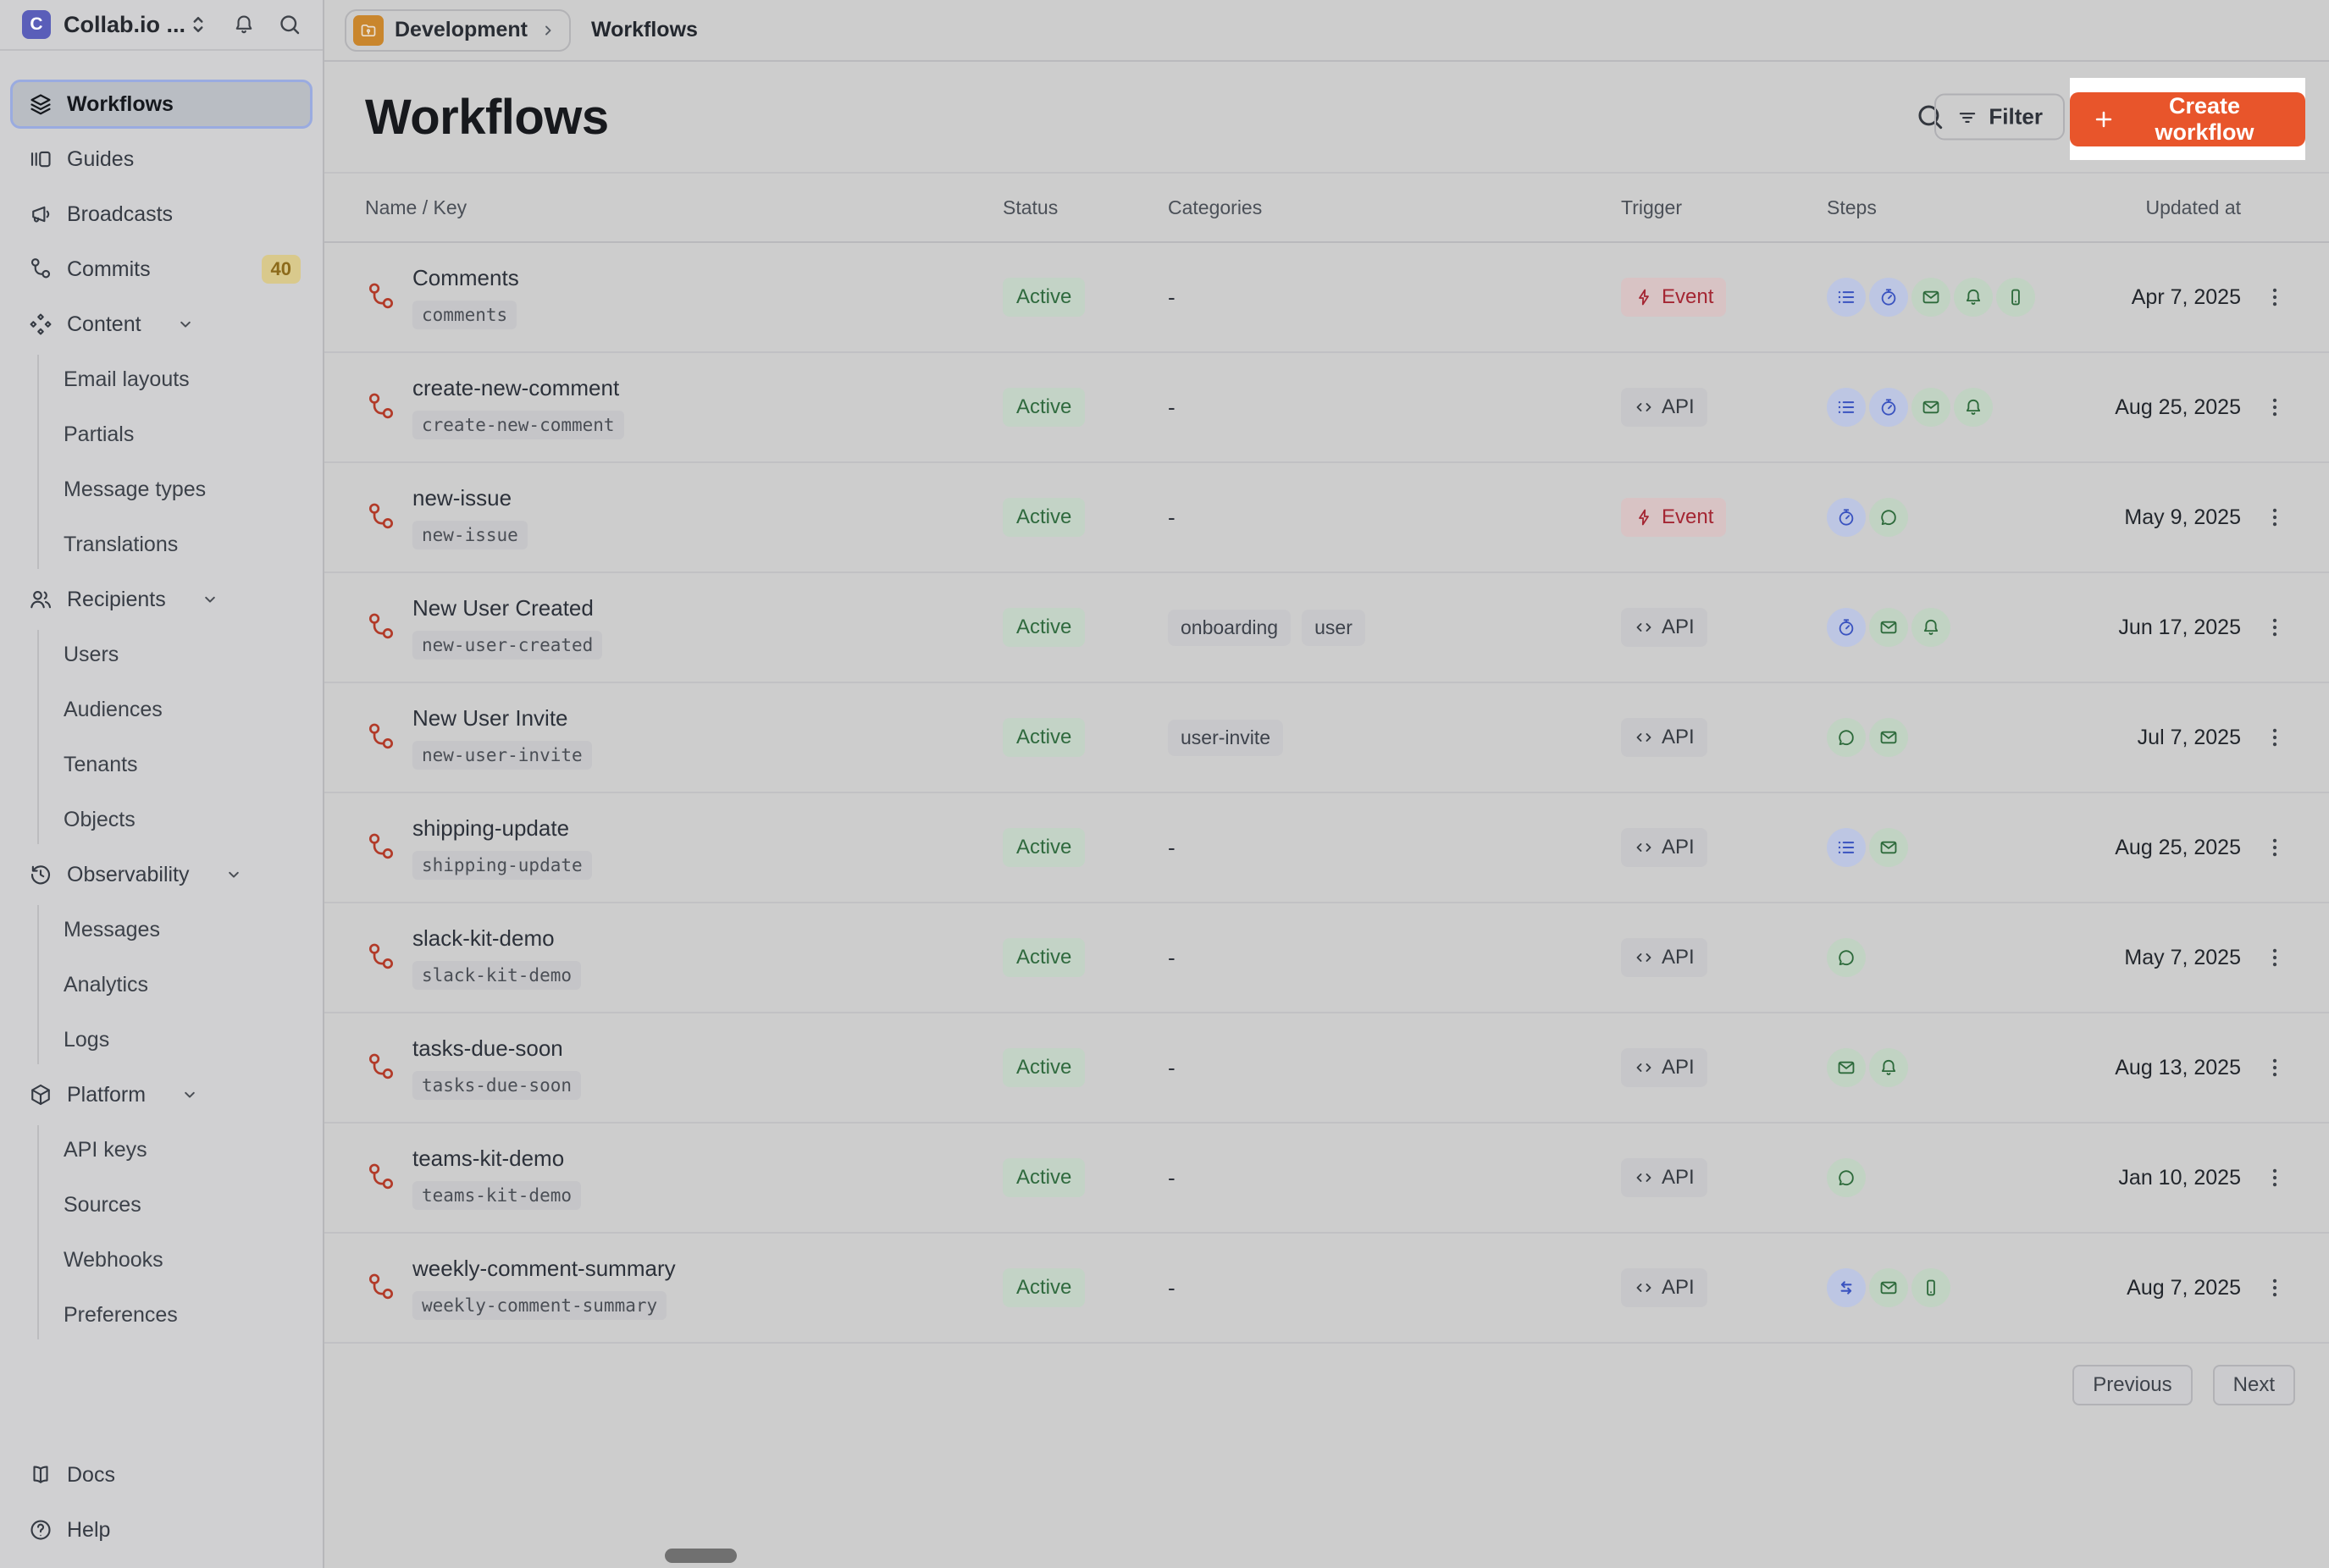 This screenshot has height=1568, width=2329. I want to click on sidebar-item-api-keys: API keys, so click(105, 1149).